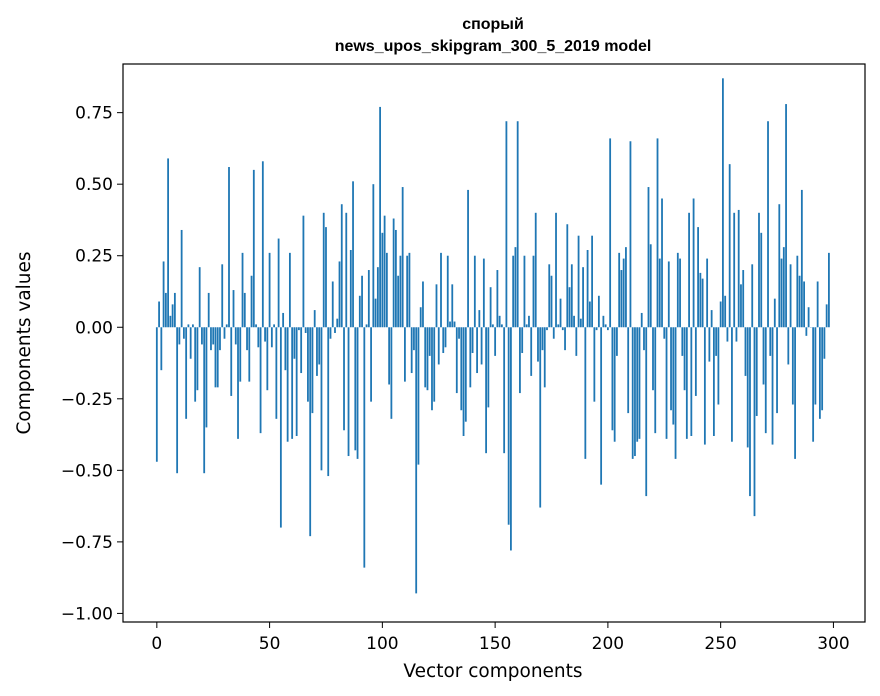 Image resolution: width=880 pixels, height=696 pixels. I want to click on y-tick-label: −0.50, so click(87, 471).